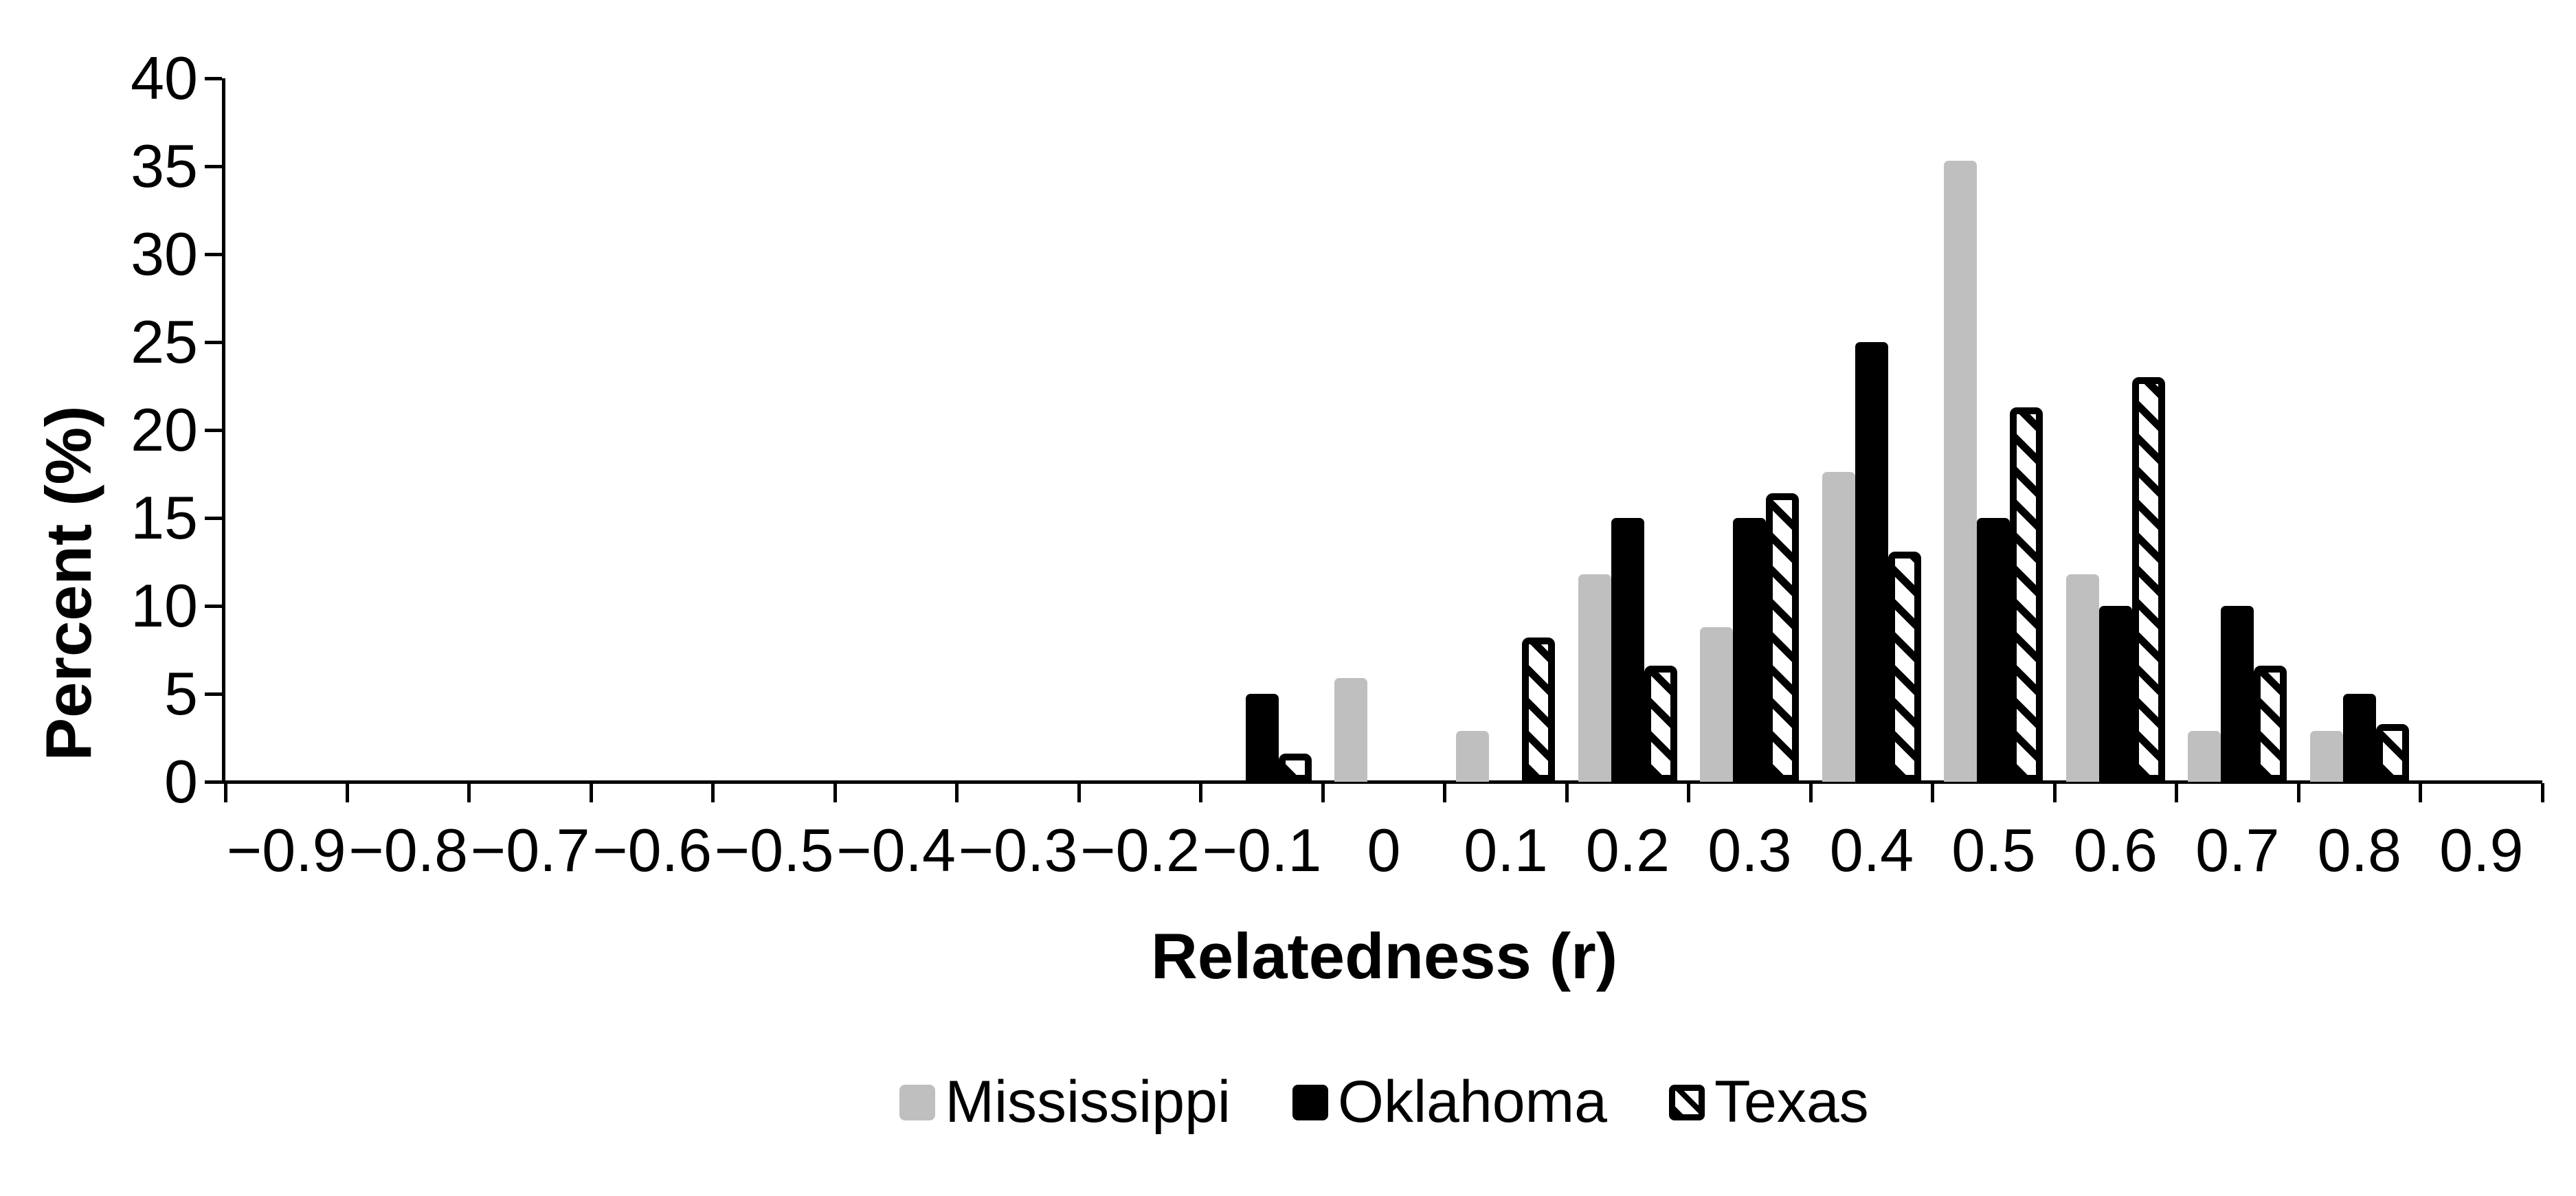  I want to click on y-tick-label: 30, so click(164, 254).